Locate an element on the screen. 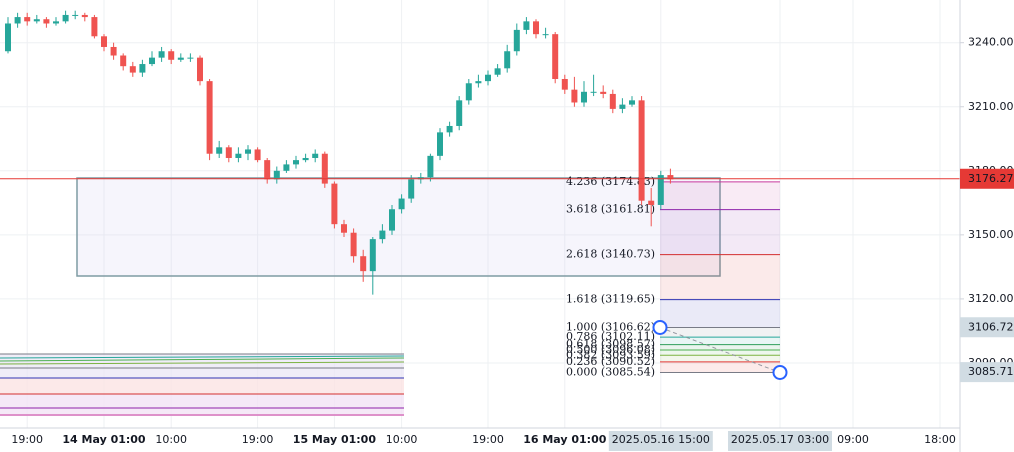  fib-trendline is located at coordinates (720, 349).